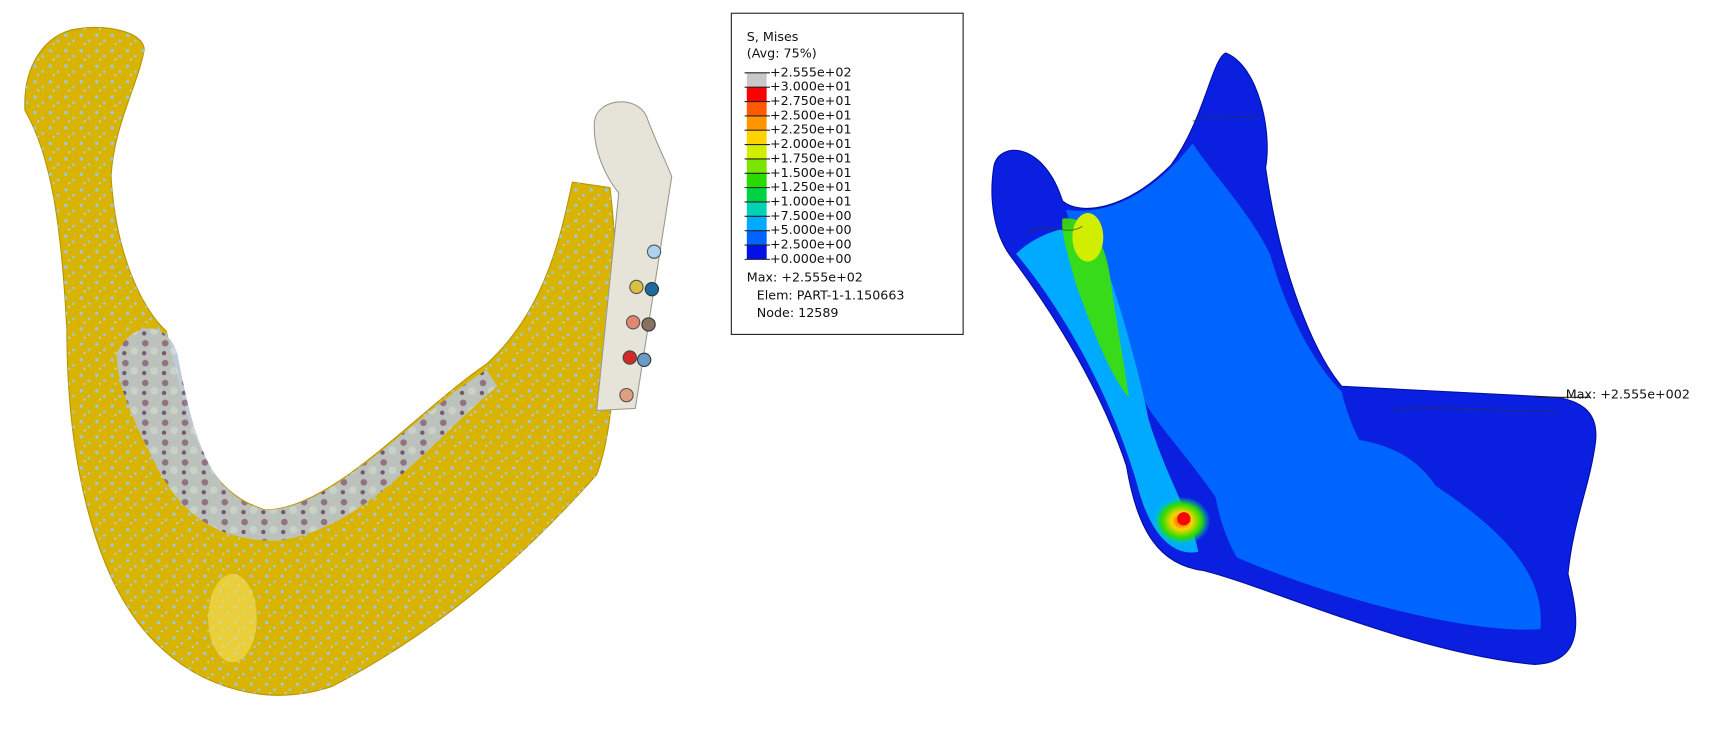 The height and width of the screenshot is (745, 1732). I want to click on mesh-edge, so click(1291, 263).